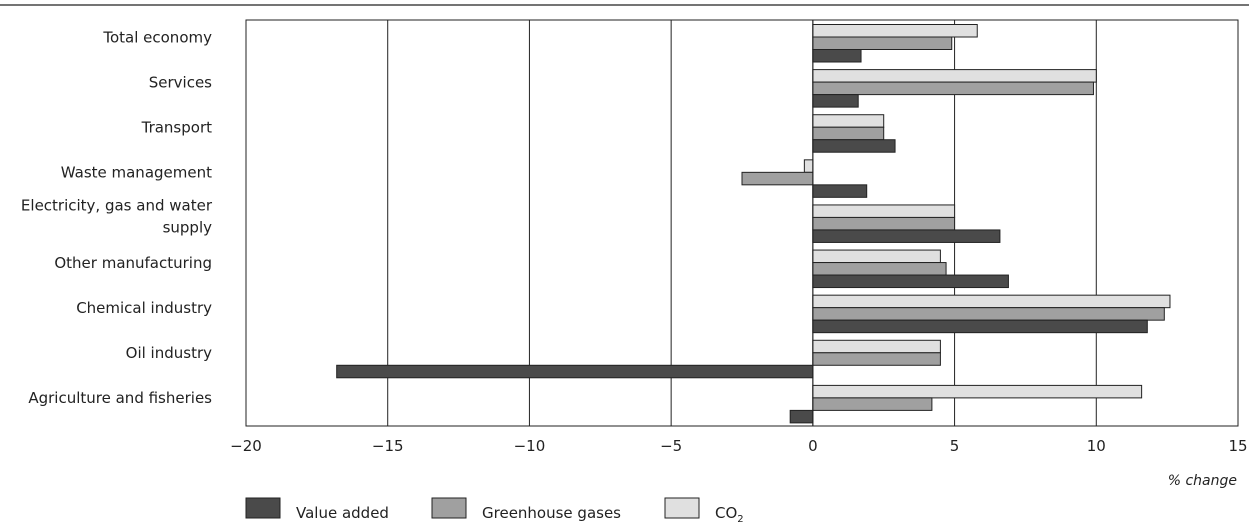  Describe the element at coordinates (188, 228) in the screenshot. I see `category-label: supply` at that location.